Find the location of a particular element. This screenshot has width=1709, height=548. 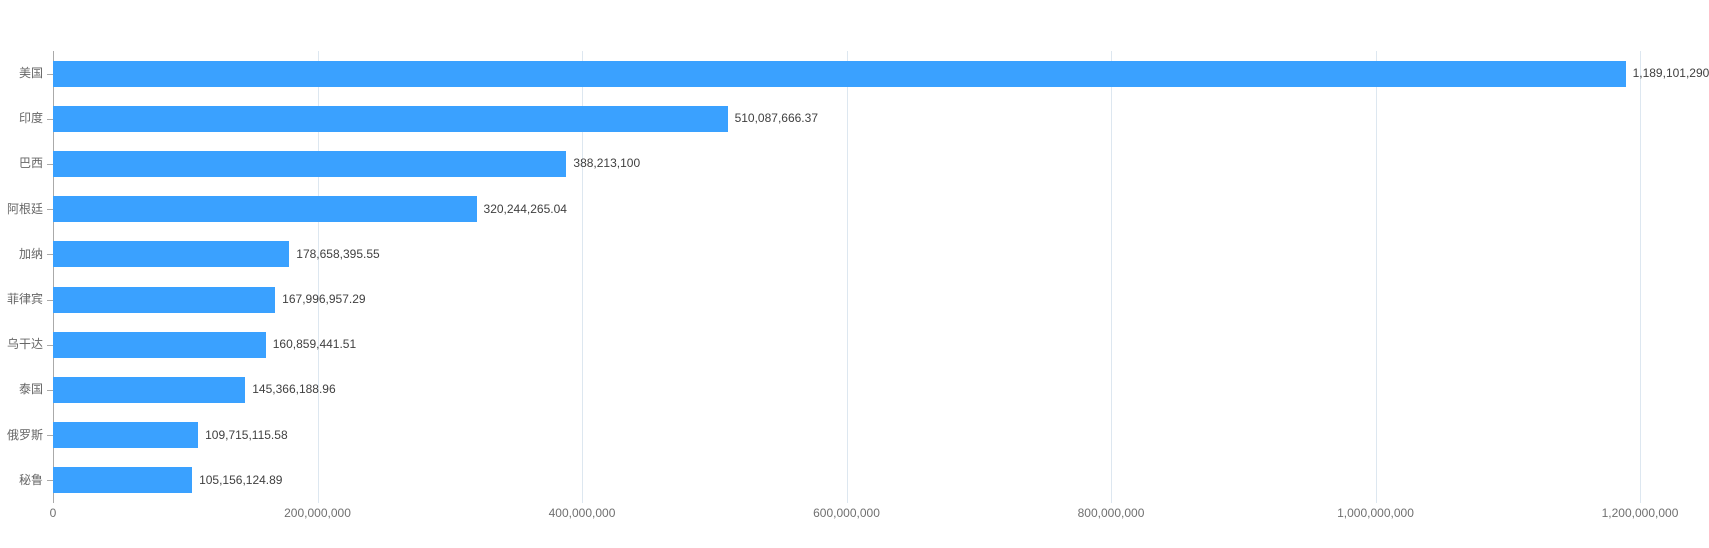

x-axis-tick-label: 1,000,000,000 is located at coordinates (1375, 513).